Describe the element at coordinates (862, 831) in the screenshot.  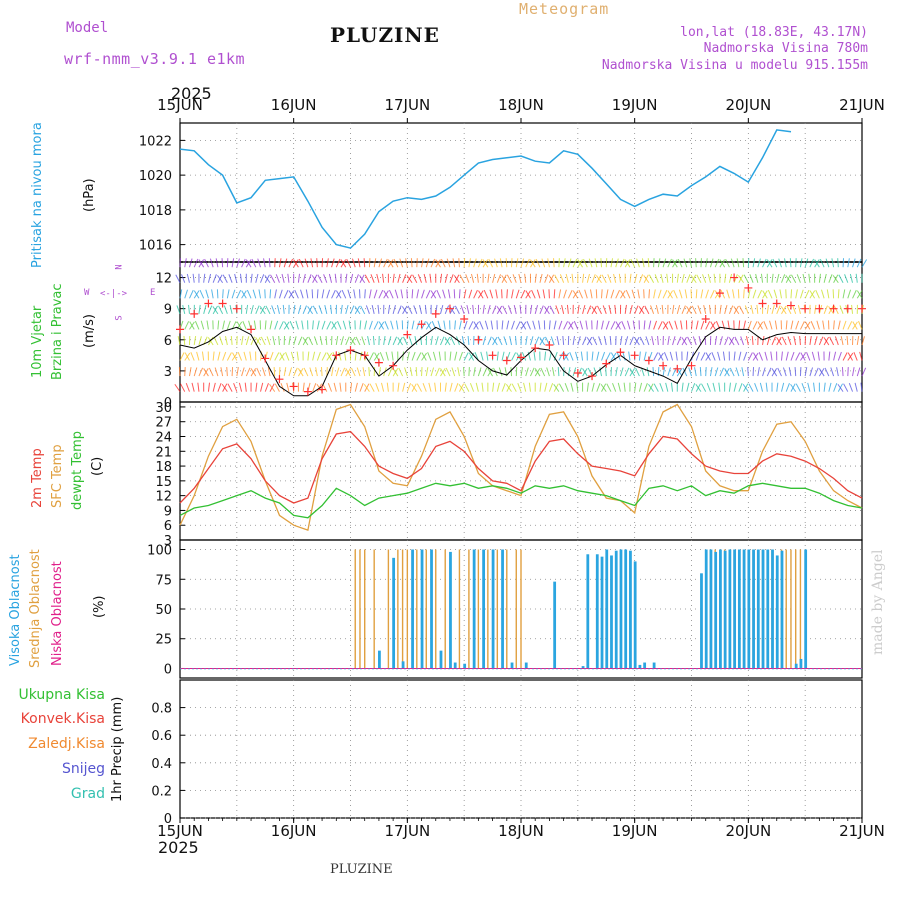
I see `x-day-label-bottom: 21JUN` at that location.